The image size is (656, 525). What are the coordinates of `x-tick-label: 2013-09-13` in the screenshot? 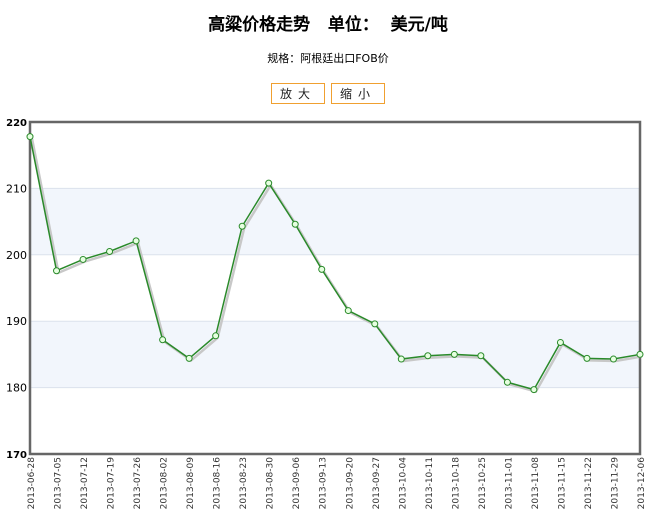 It's located at (324, 483).